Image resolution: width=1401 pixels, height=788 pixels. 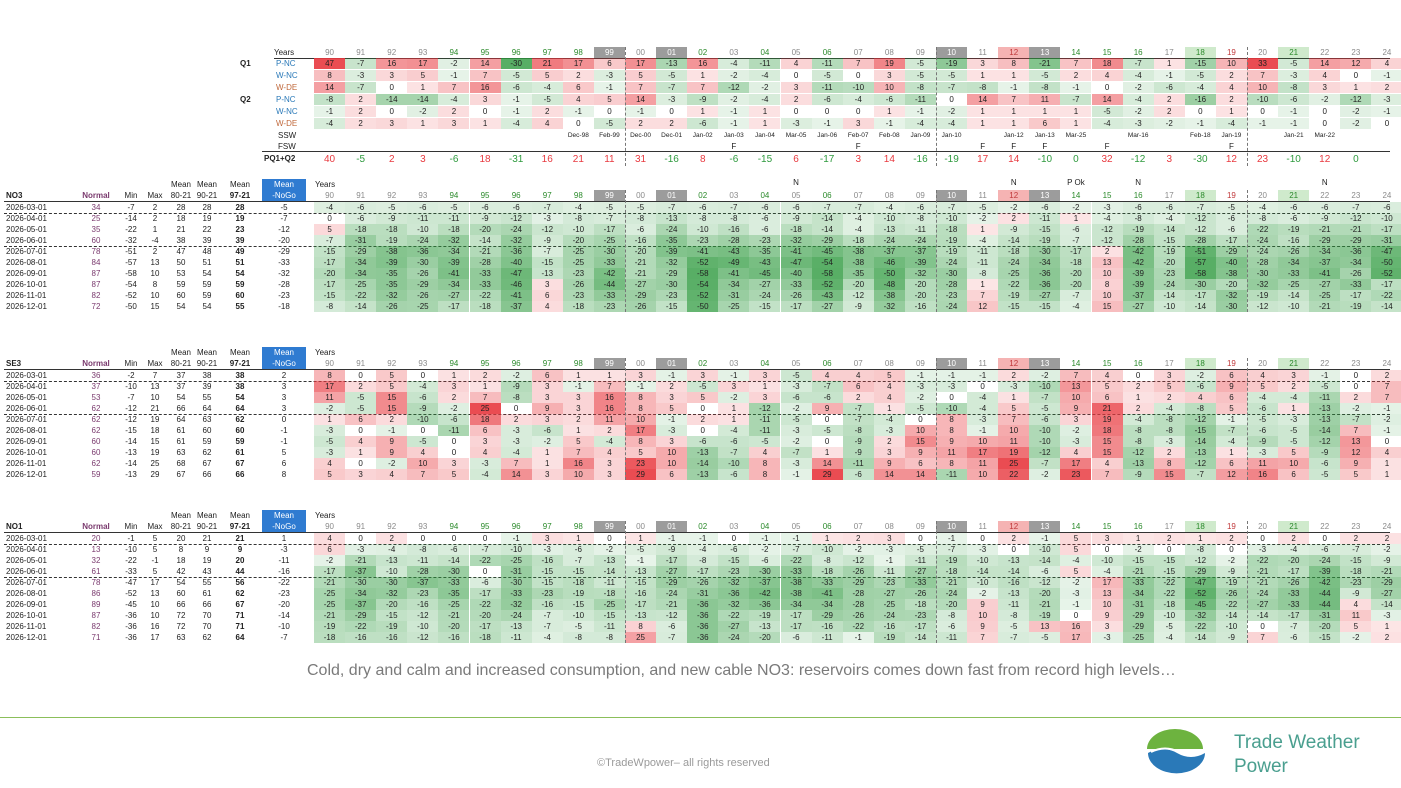 What do you see at coordinates (920, 441) in the screenshot?
I see `heat-cell: 15` at bounding box center [920, 441].